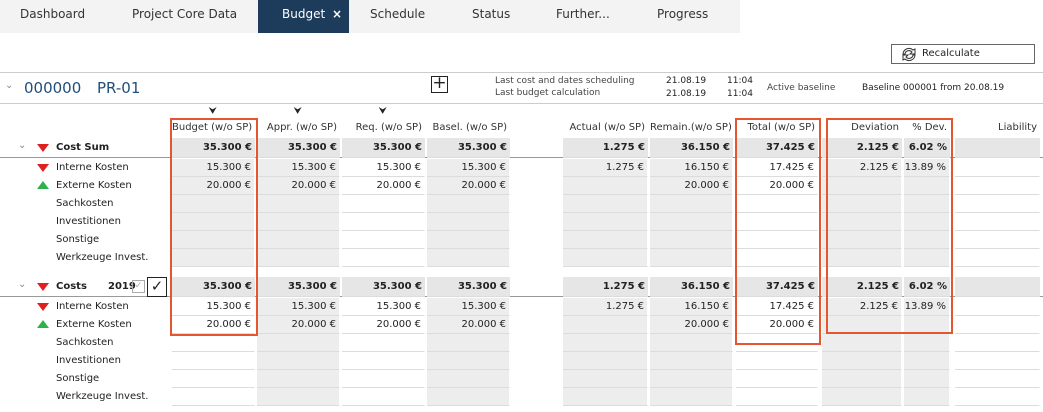 The height and width of the screenshot is (412, 1043). Describe the element at coordinates (927, 148) in the screenshot. I see `total-cell: 6.02 %` at that location.